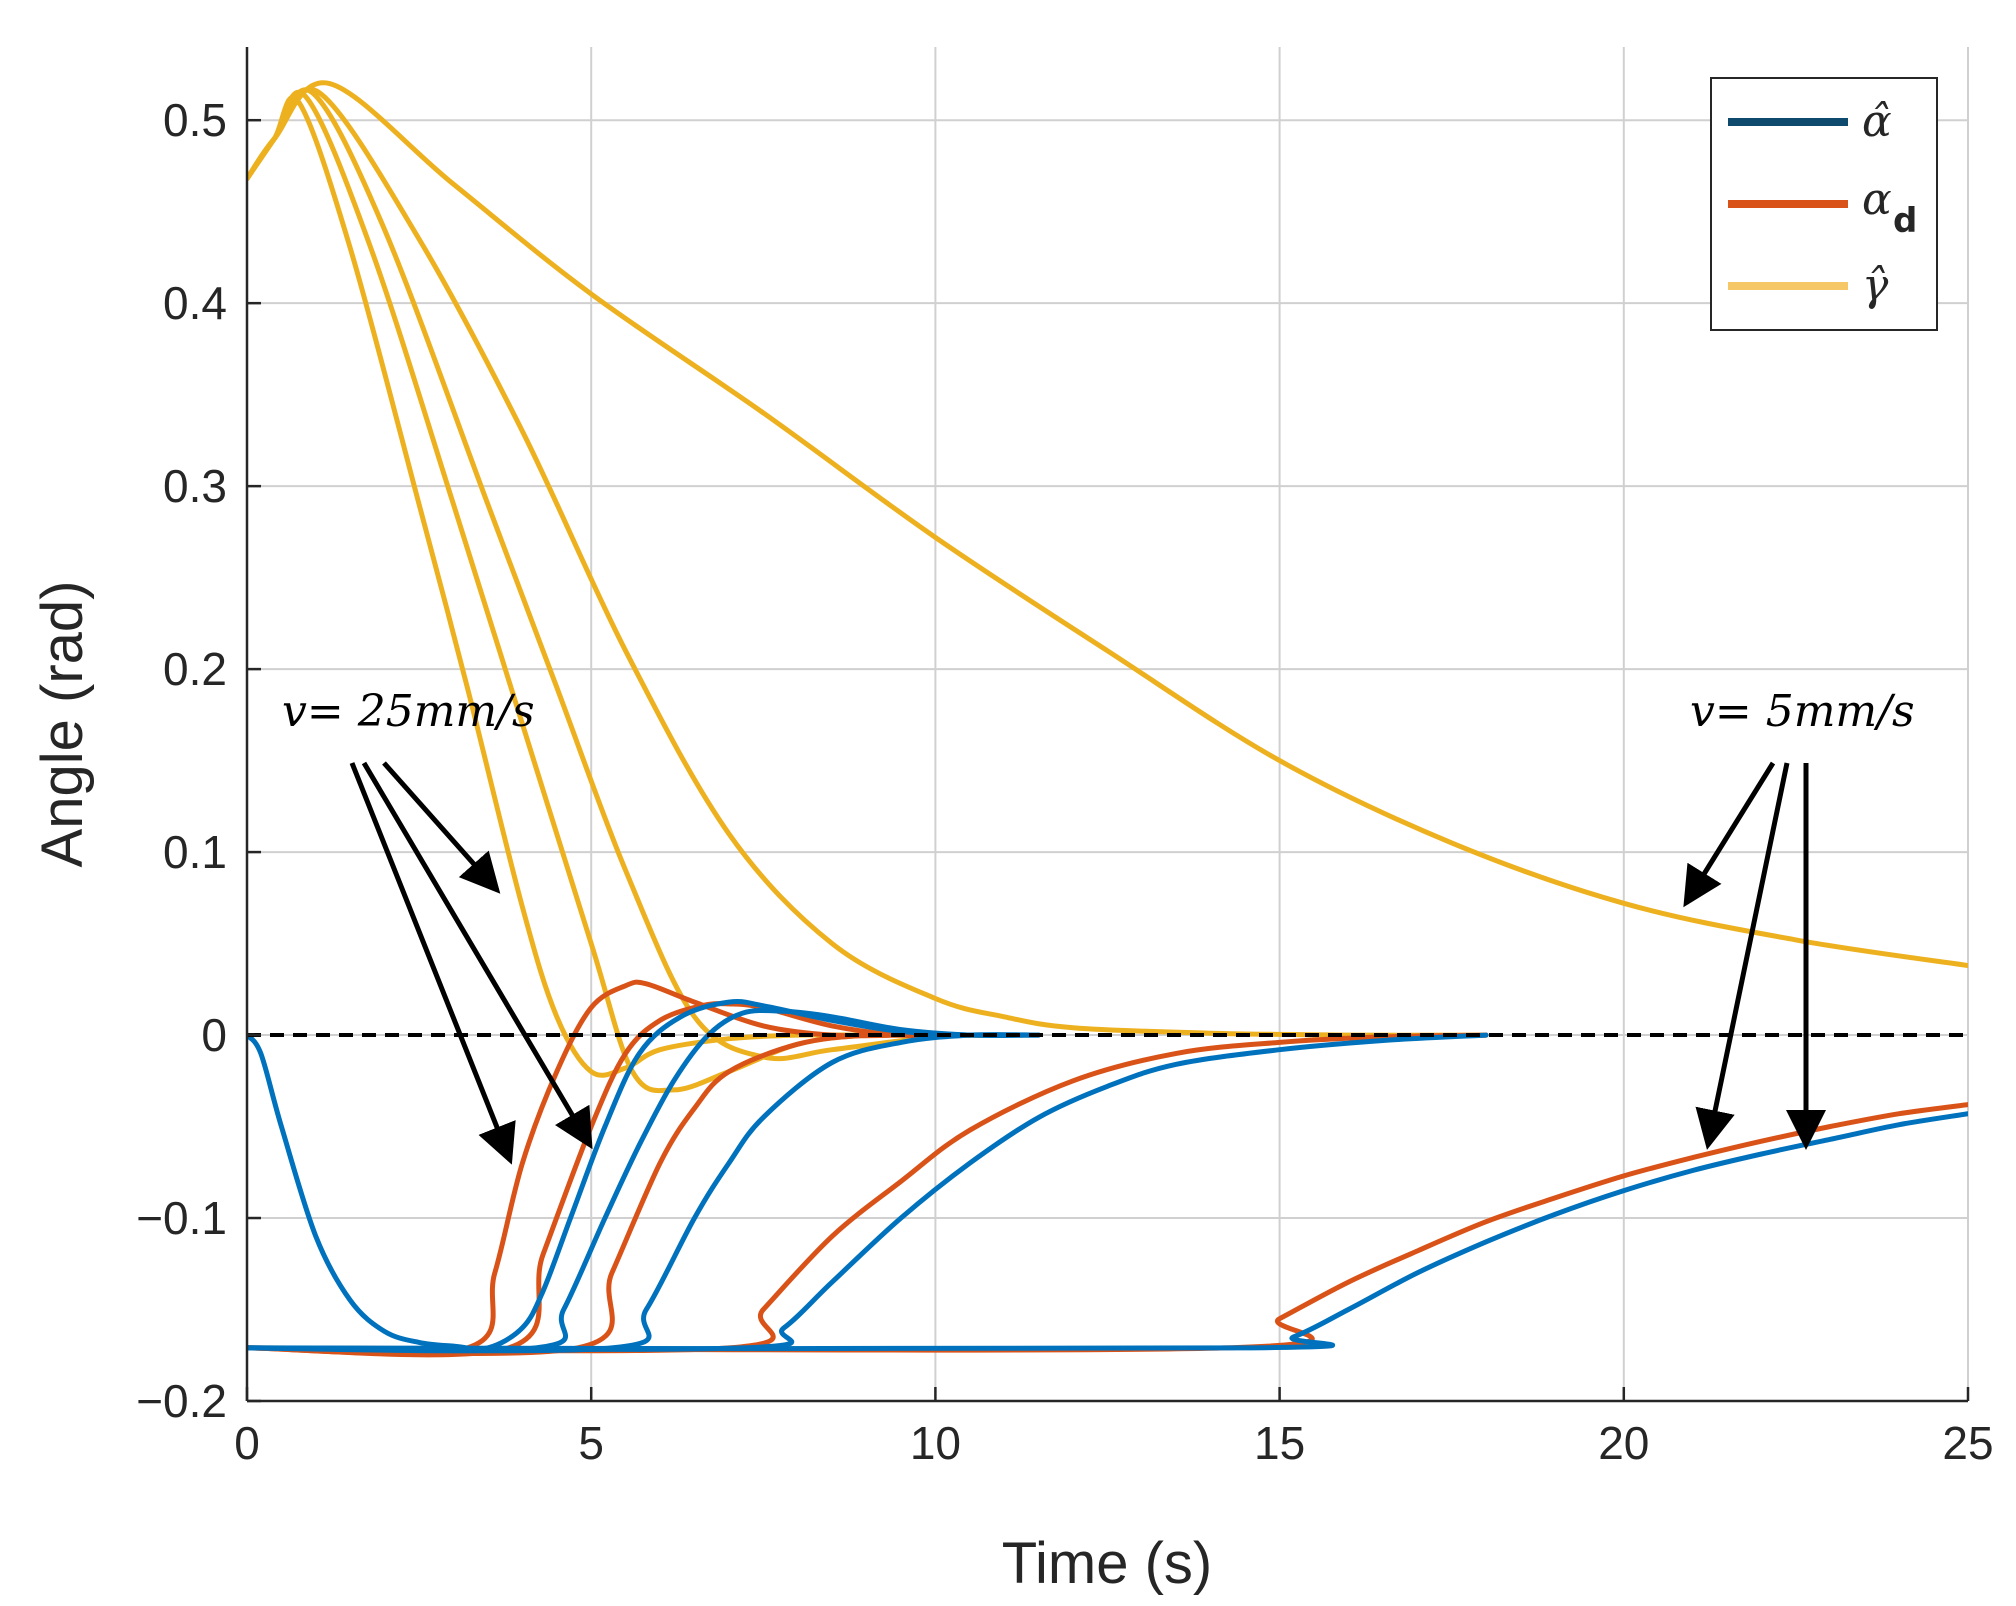 This screenshot has height=1606, width=2016. I want to click on y-tick-label: 0.3, so click(195, 486).